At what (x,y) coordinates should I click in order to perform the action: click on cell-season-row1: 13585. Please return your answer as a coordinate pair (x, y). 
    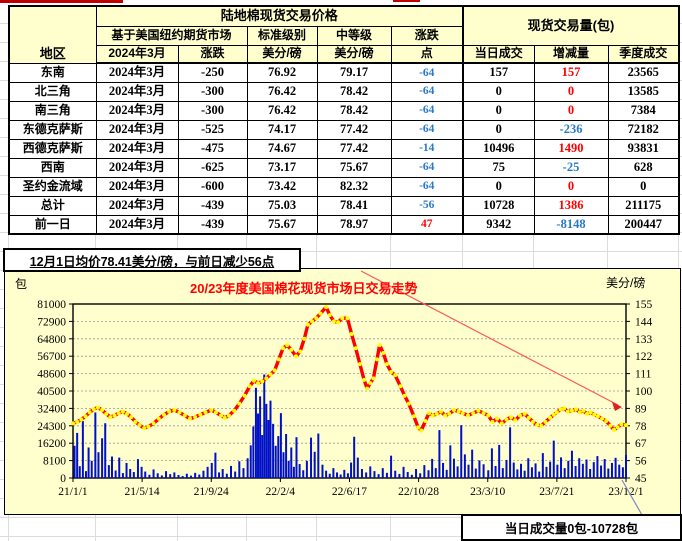
    Looking at the image, I should click on (643, 91).